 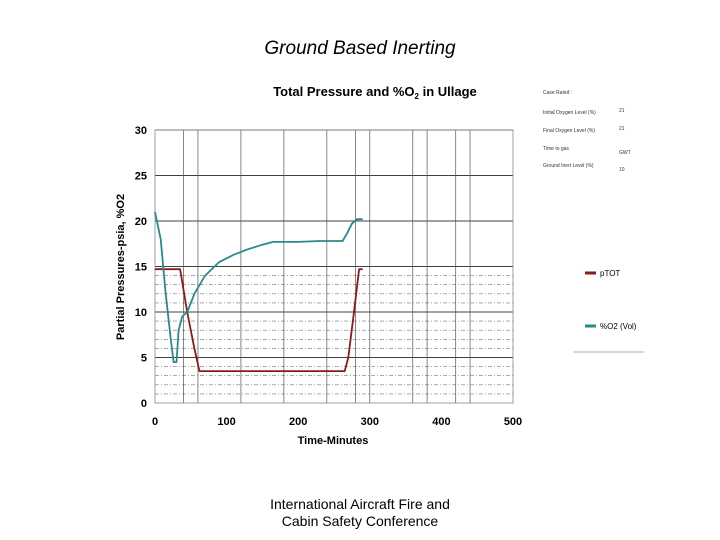 What do you see at coordinates (337, 422) in the screenshot?
I see `x-axis-ticks: 0 100 200 300 400 500` at bounding box center [337, 422].